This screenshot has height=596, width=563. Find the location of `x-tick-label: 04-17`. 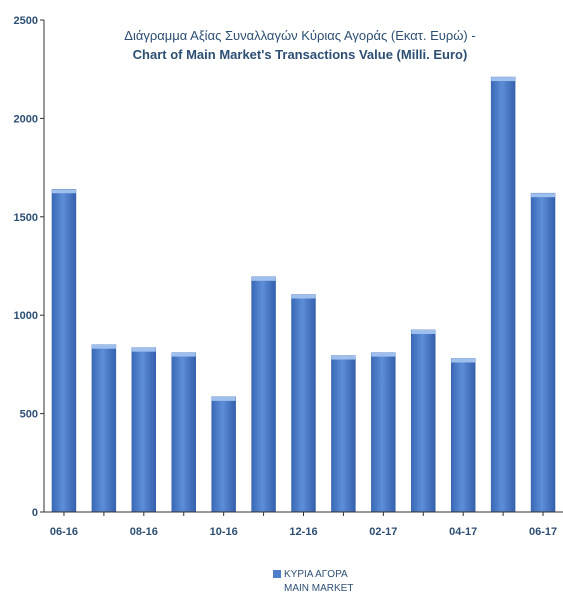

x-tick-label: 04-17 is located at coordinates (463, 532).